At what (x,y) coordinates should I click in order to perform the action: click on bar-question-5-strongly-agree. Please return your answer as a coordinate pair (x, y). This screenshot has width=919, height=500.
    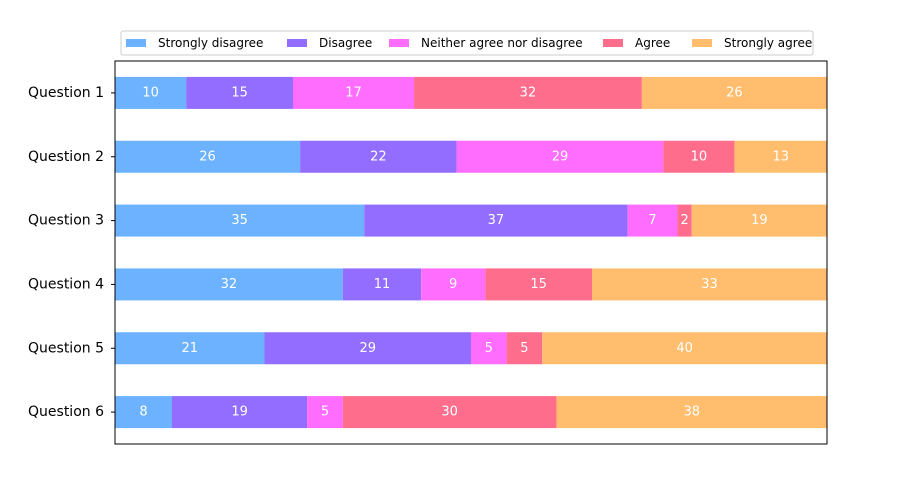
    Looking at the image, I should click on (684, 348).